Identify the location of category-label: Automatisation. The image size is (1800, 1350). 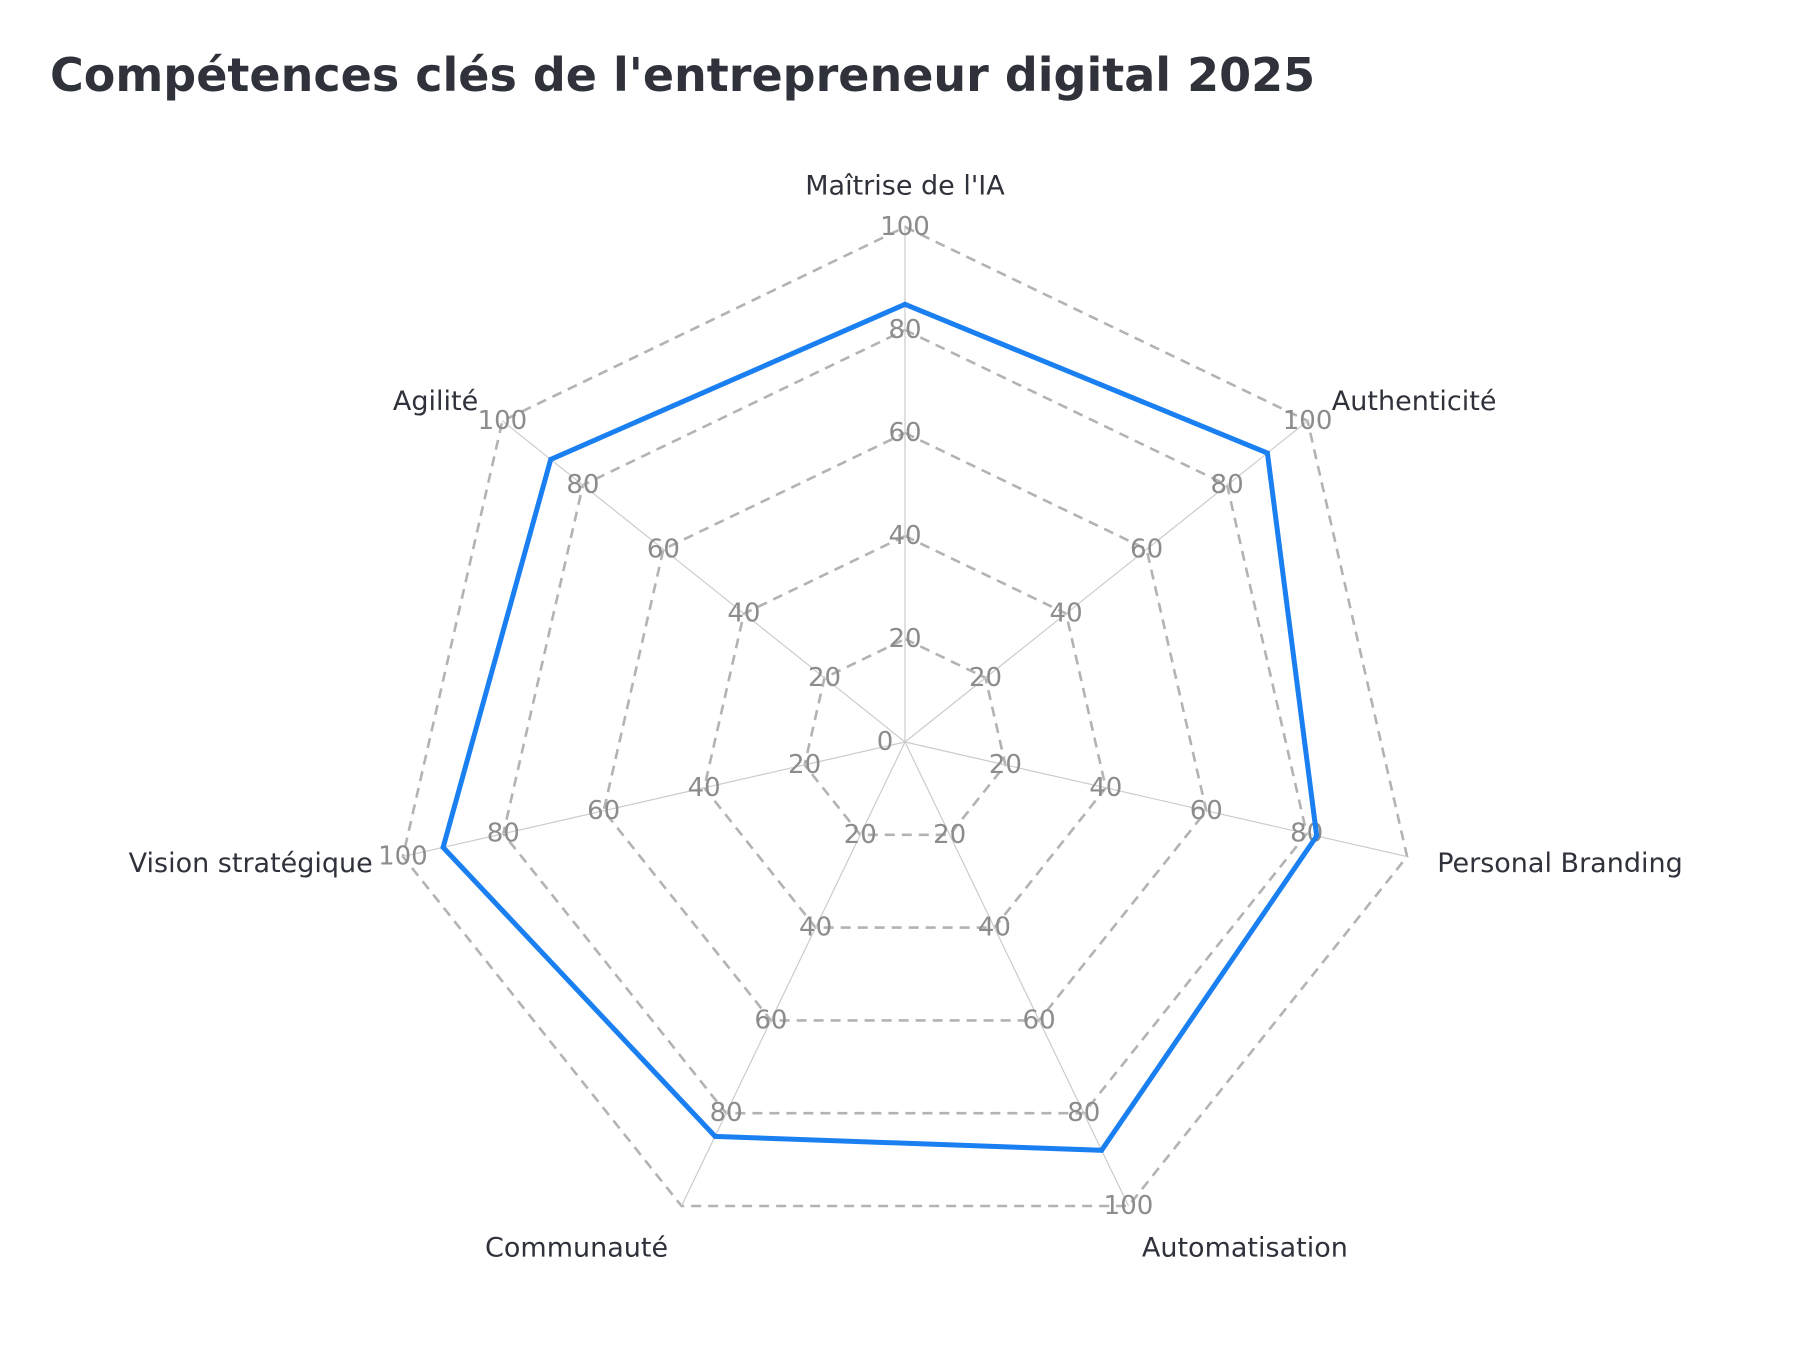
(1245, 1247).